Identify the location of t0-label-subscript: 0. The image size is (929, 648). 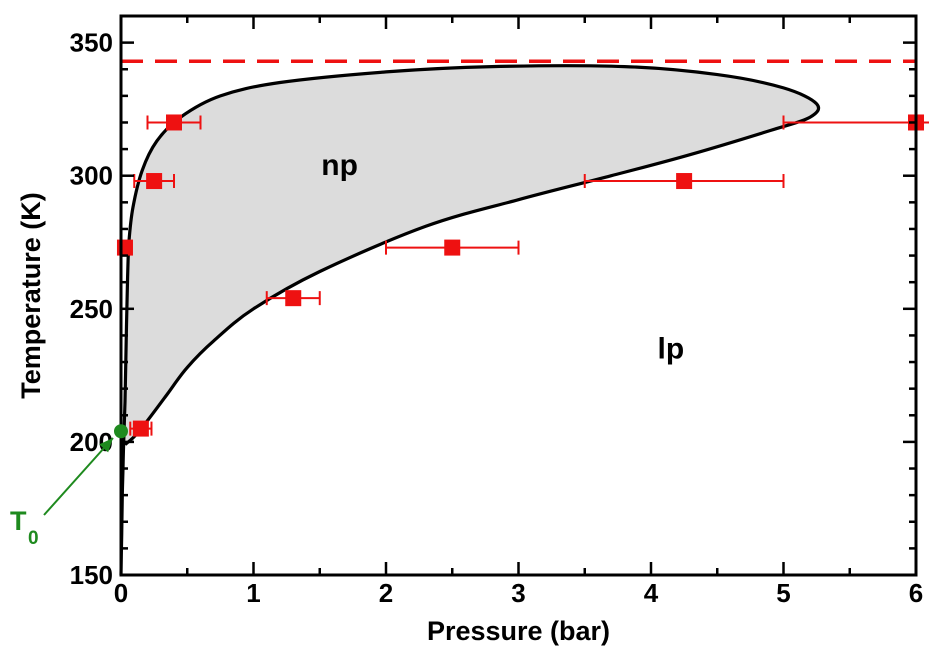
(33, 538).